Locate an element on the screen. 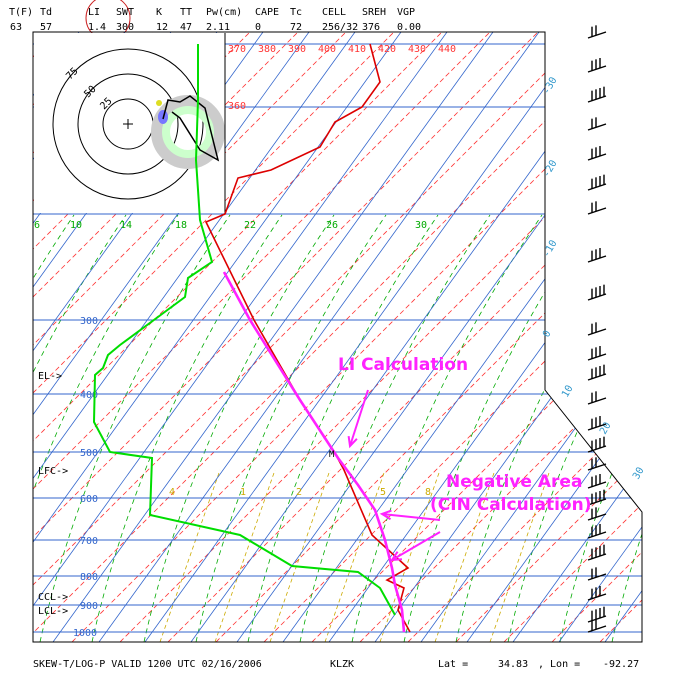 This screenshot has height=680, width=680. header-value-8: 72 is located at coordinates (296, 27).